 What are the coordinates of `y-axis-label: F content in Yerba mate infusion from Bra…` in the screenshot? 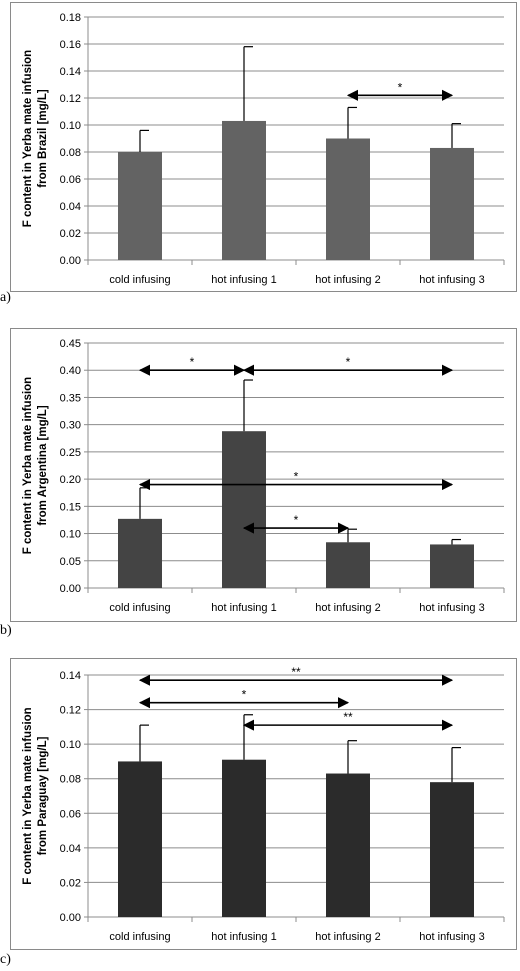 It's located at (35, 138).